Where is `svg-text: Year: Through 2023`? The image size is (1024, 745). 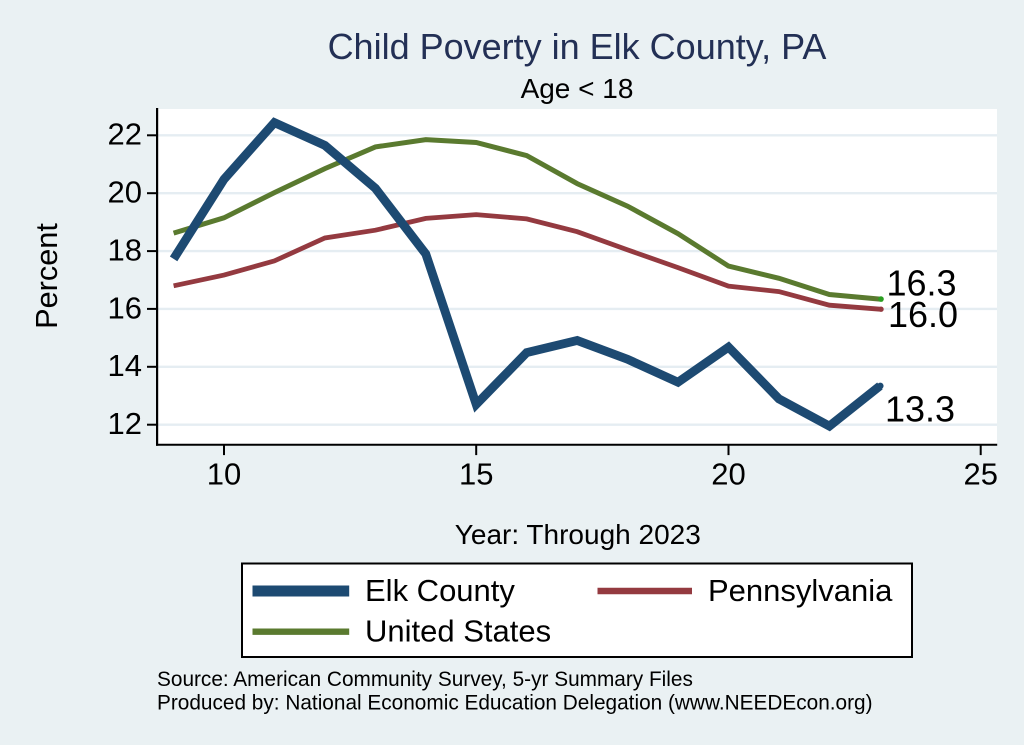
svg-text: Year: Through 2023 is located at coordinates (578, 534).